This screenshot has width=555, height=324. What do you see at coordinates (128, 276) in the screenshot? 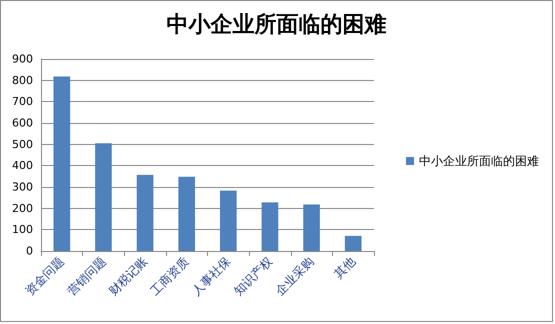
I see `x-tick-label: 财税记账` at bounding box center [128, 276].